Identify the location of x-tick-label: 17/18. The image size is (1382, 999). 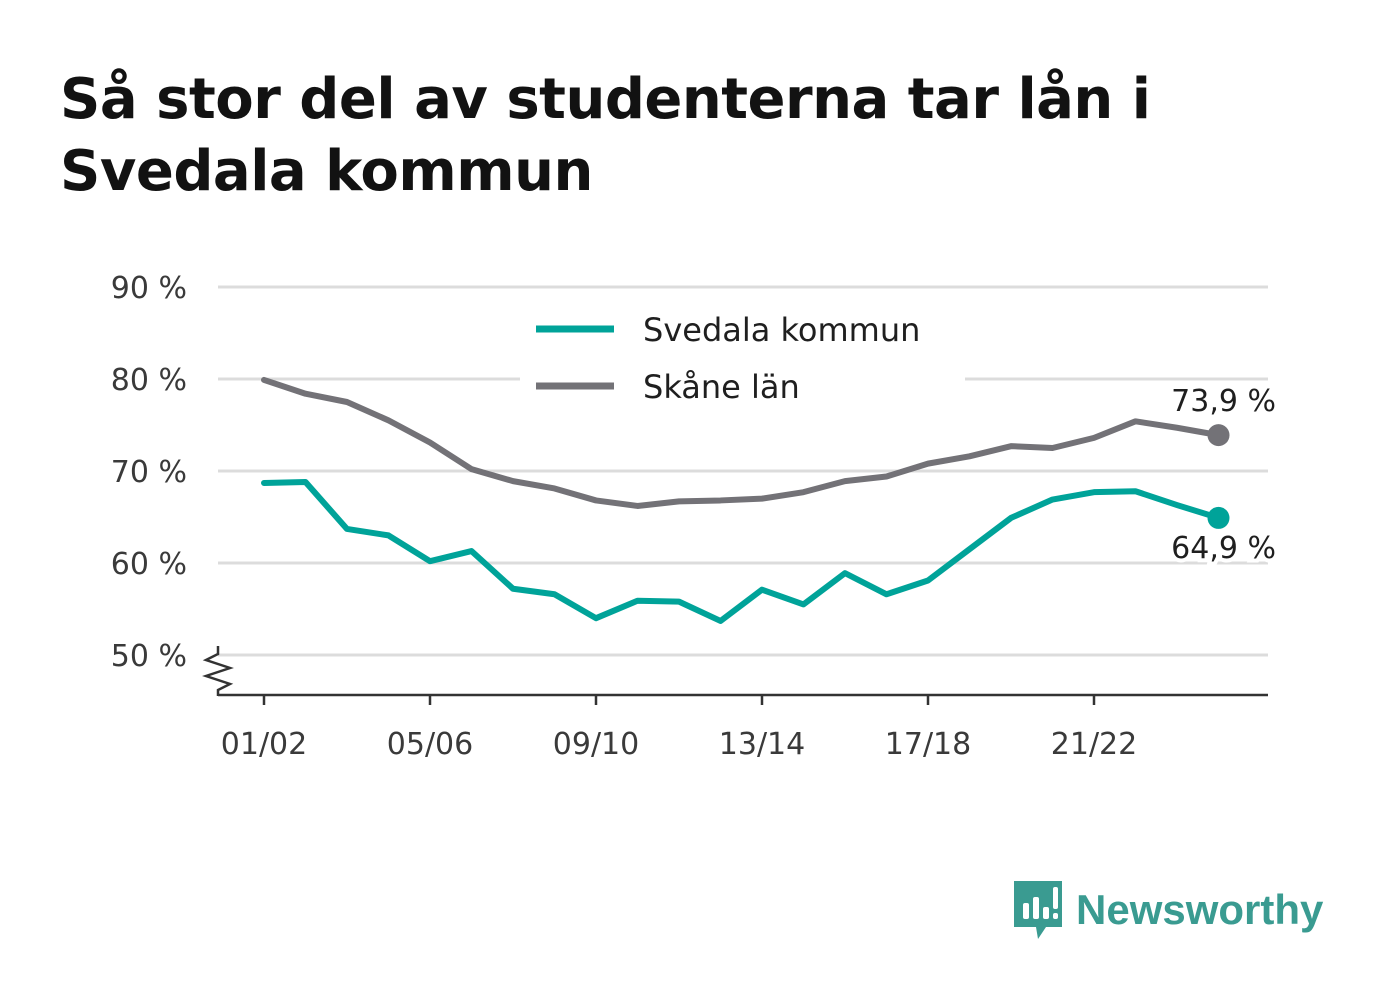
(928, 744).